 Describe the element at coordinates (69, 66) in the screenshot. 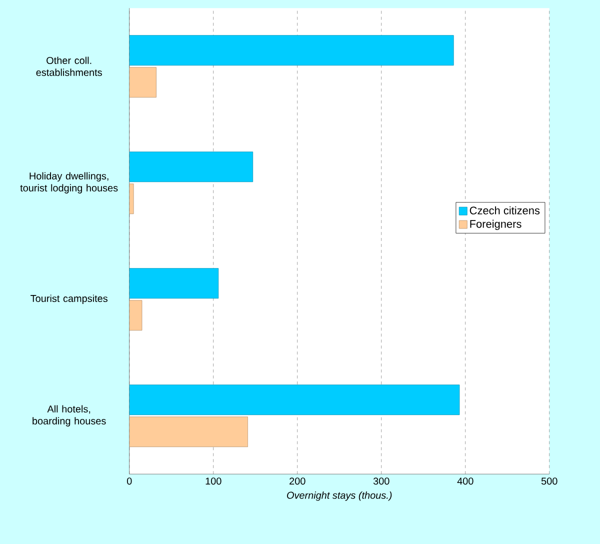

I see `y-tick-label: Other coll. establishments` at that location.